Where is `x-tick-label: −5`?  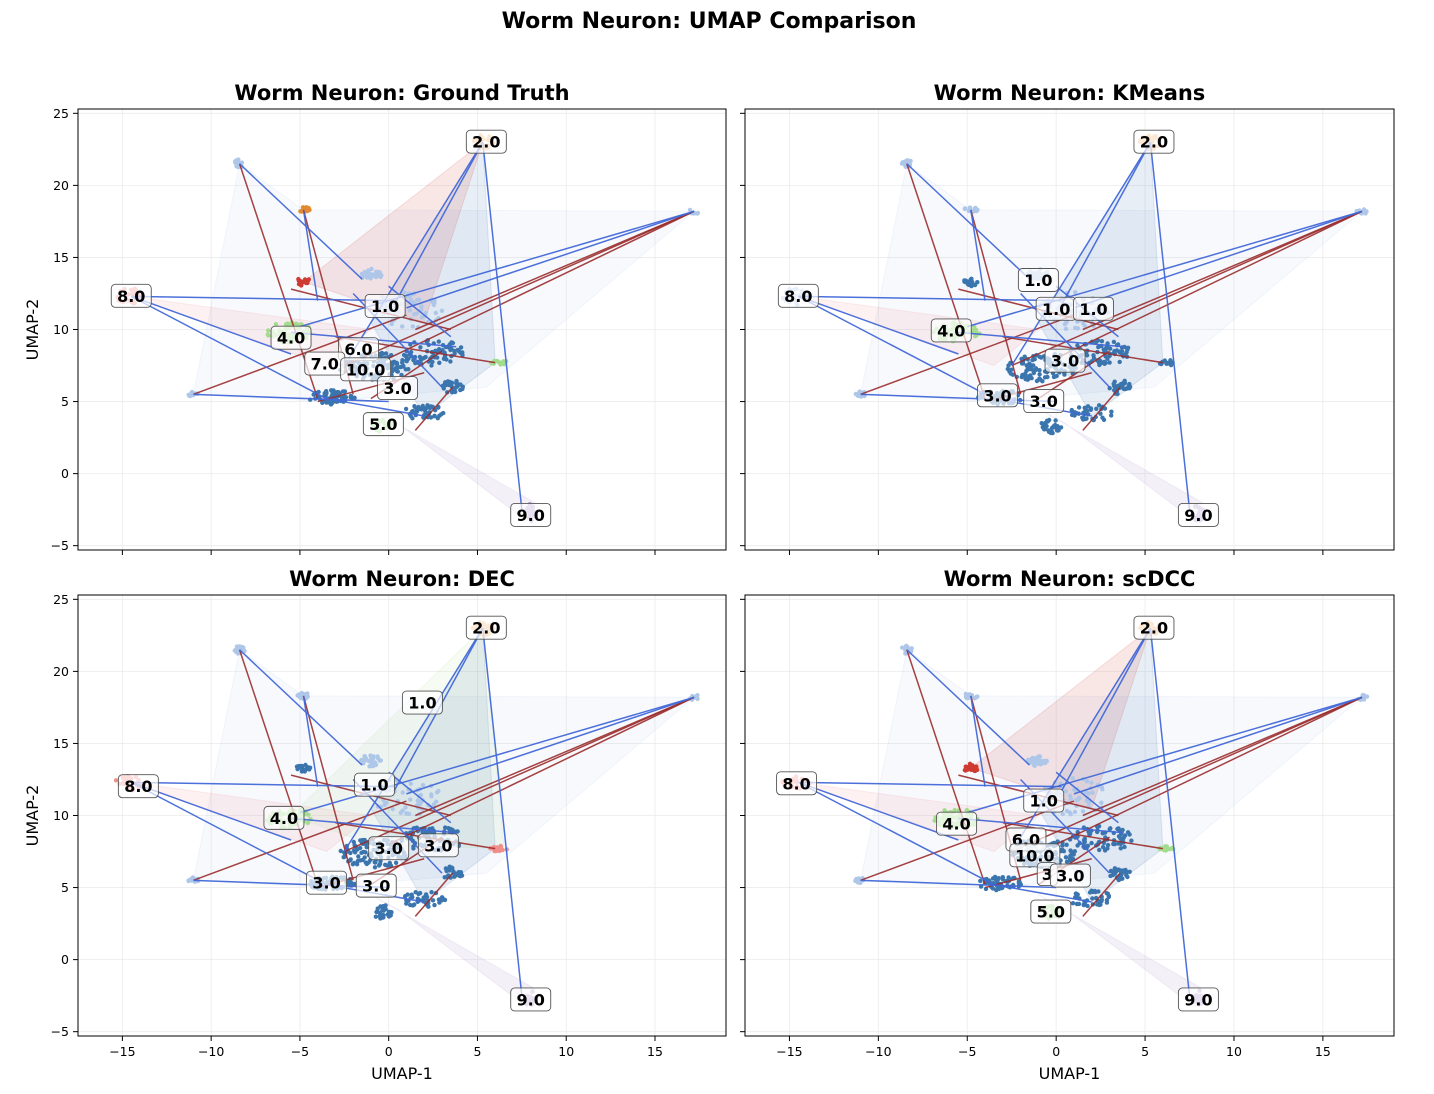
x-tick-label: −5 is located at coordinates (967, 1051).